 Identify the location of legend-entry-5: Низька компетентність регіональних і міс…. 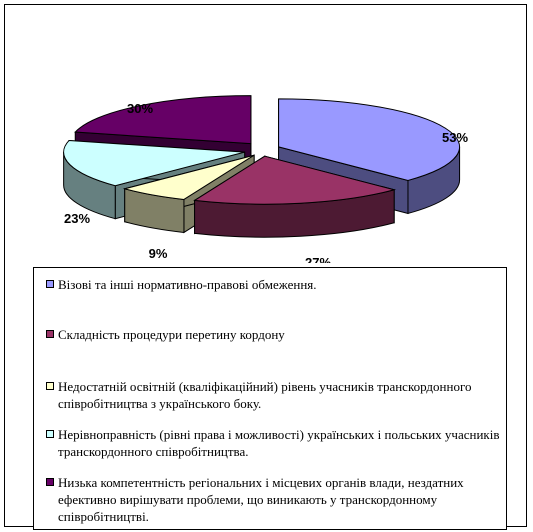
(271, 499).